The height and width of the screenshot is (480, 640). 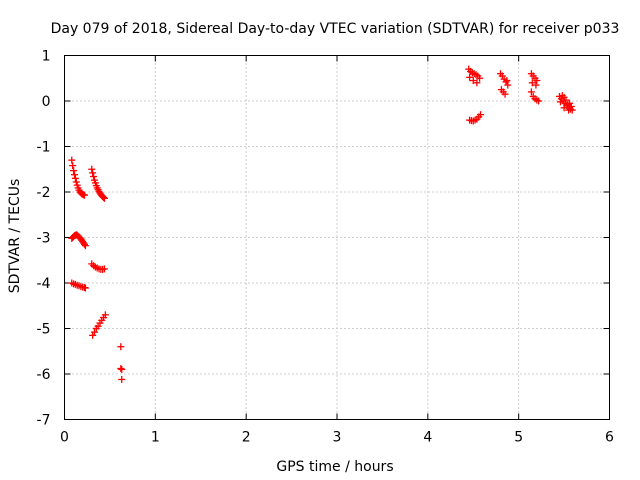 I want to click on y-tick-label: -1, so click(x=44, y=148).